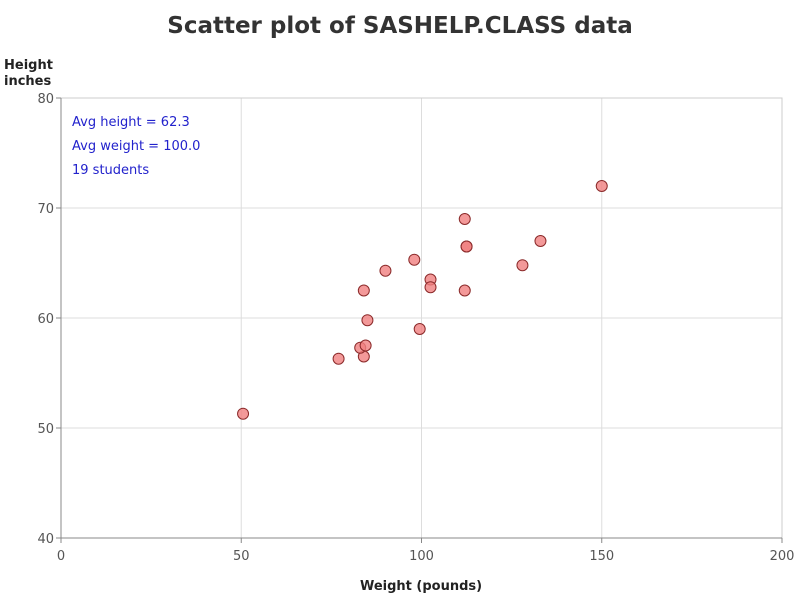 The height and width of the screenshot is (604, 800). I want to click on x-tick-label-1: 50, so click(241, 556).